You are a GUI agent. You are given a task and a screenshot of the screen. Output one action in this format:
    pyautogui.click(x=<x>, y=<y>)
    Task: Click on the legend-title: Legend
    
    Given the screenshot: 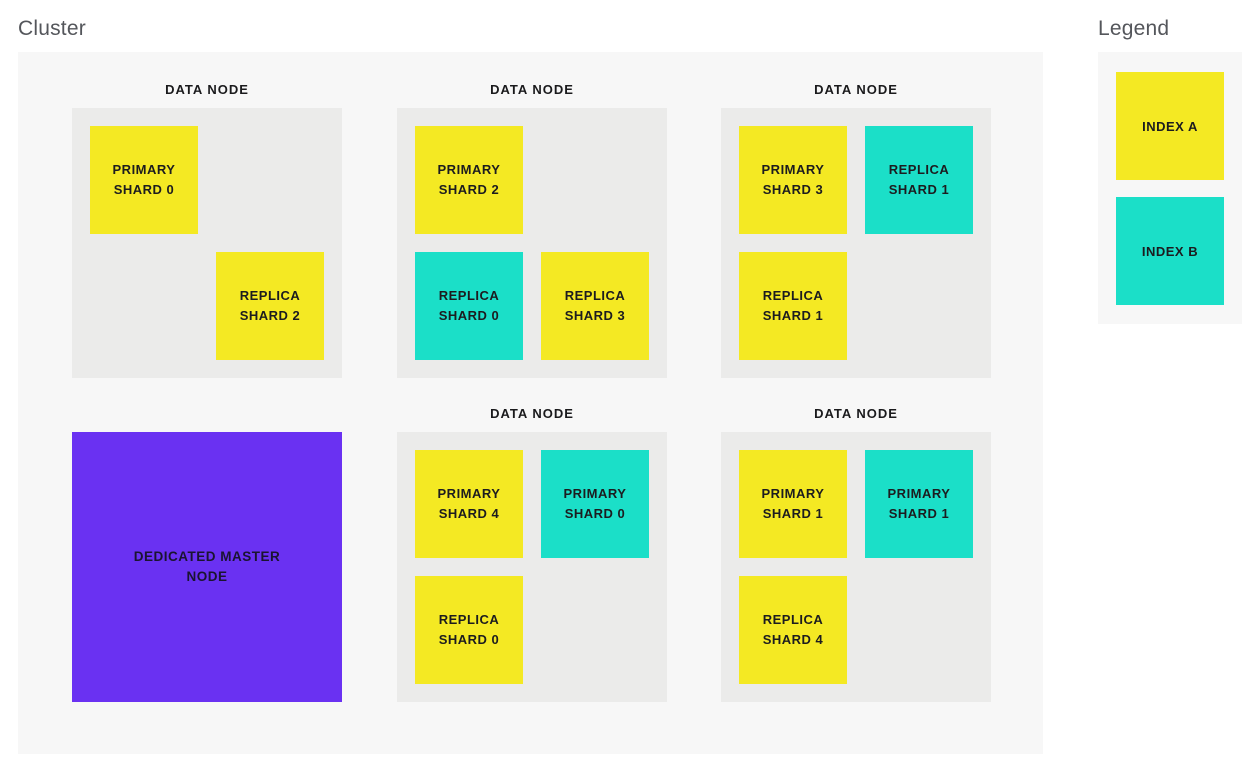 What is the action you would take?
    pyautogui.click(x=1134, y=28)
    